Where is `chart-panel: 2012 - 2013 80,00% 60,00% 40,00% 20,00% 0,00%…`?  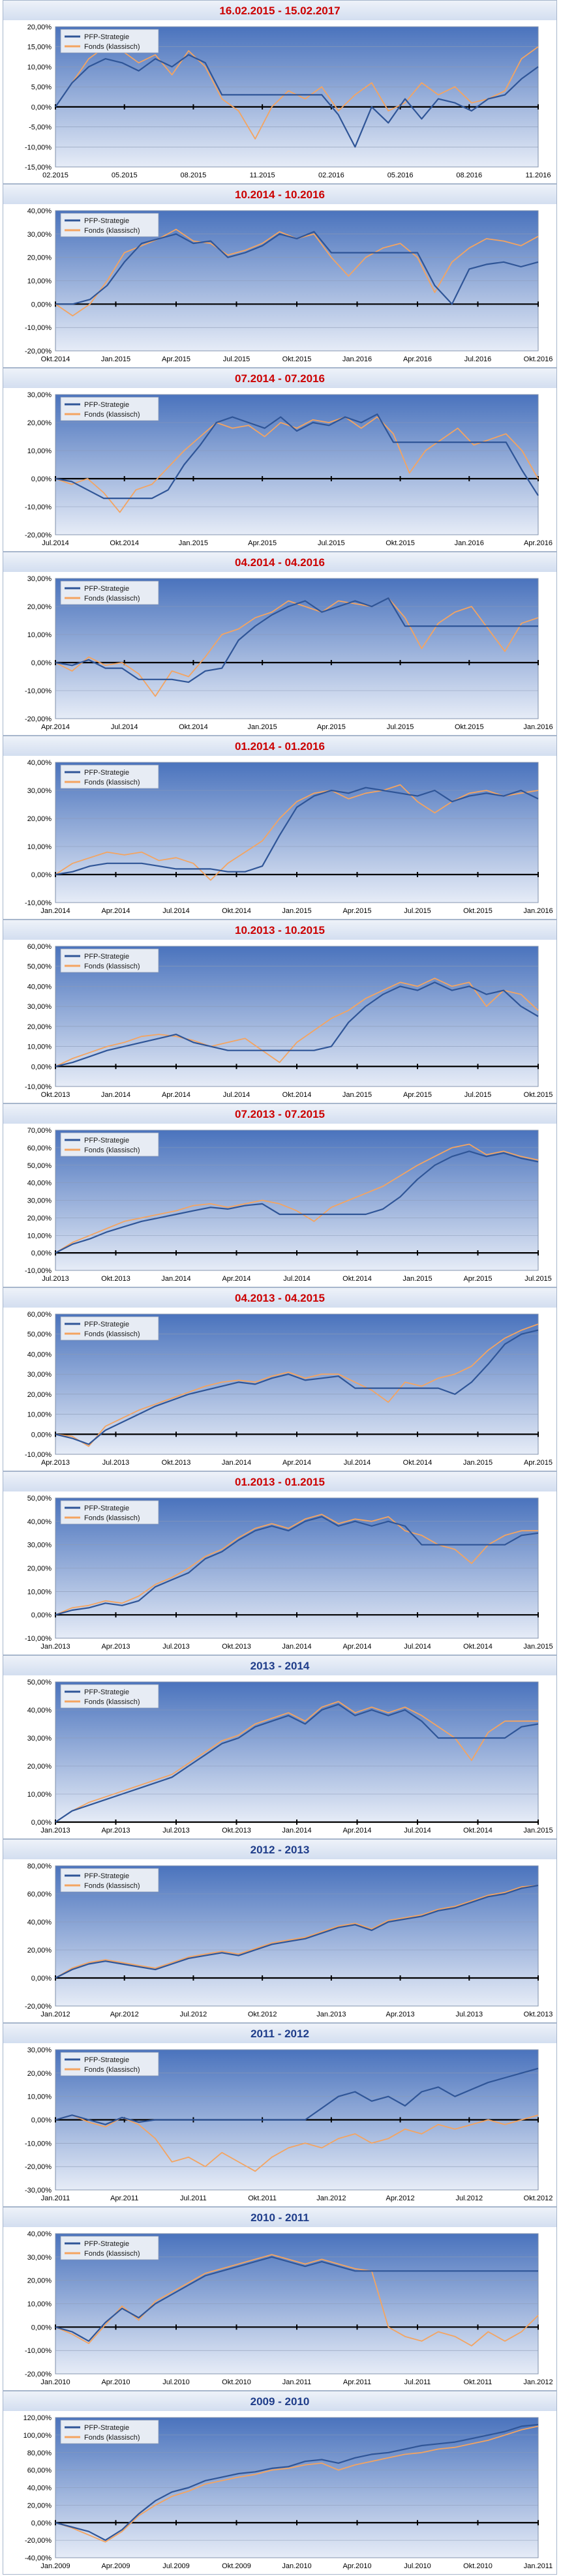
chart-panel: 2012 - 2013 80,00% 60,00% 40,00% 20,00% 0,00%… is located at coordinates (280, 1931).